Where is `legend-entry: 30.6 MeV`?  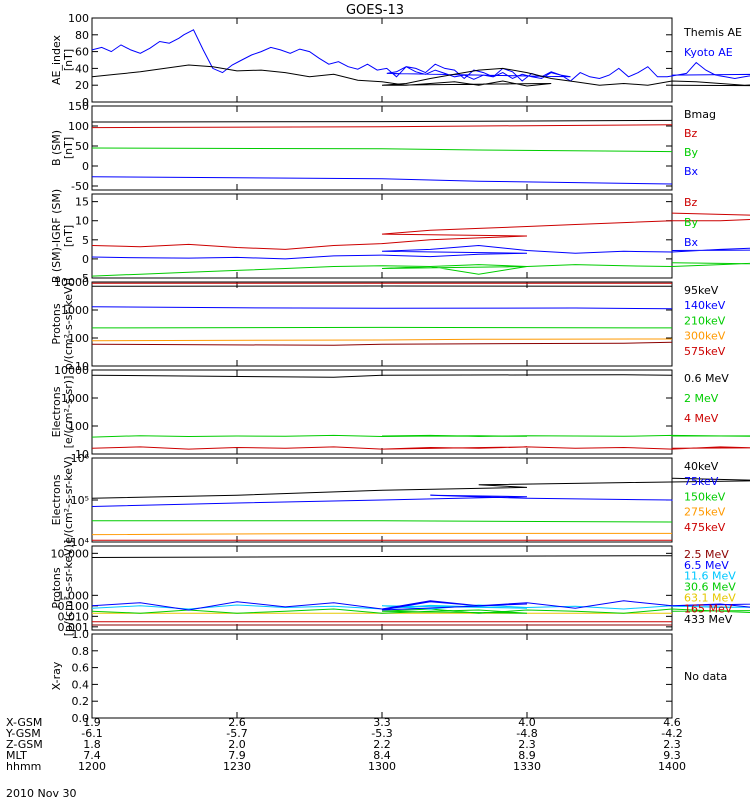
legend-entry: 30.6 MeV is located at coordinates (710, 587).